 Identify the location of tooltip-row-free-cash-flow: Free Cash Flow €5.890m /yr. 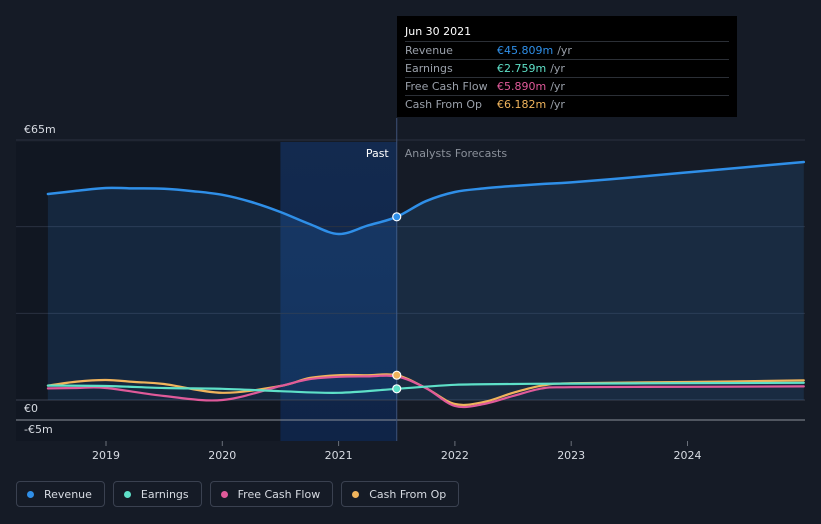
(567, 86).